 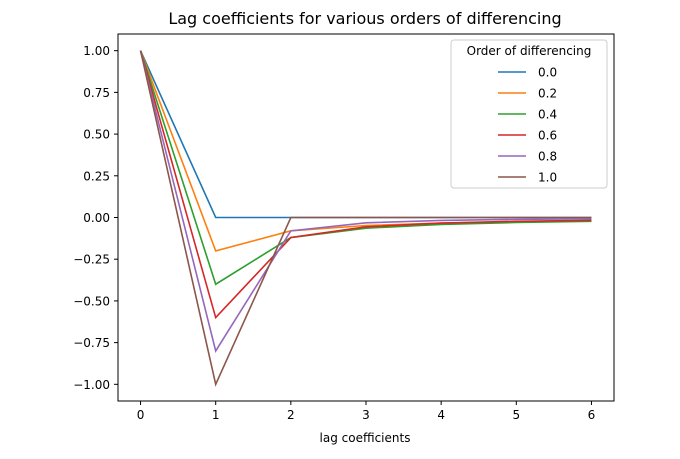 I want to click on x-tick-label: 0, so click(x=141, y=415).